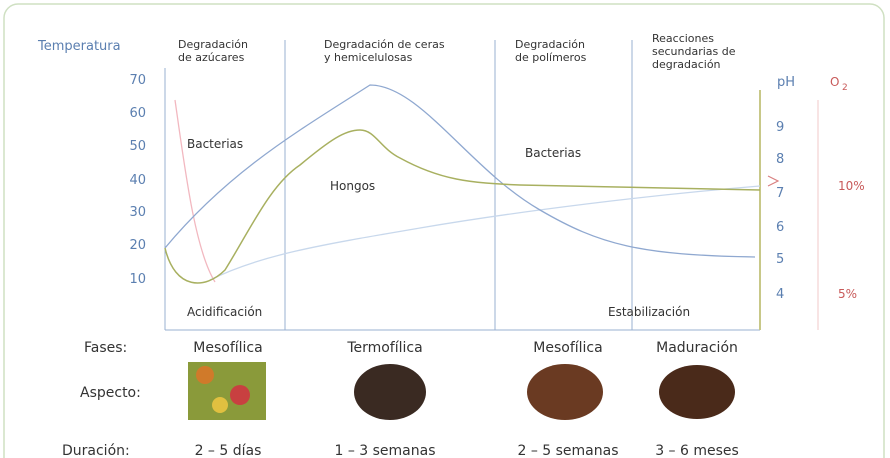 Image resolution: width=890 pixels, height=458 pixels. Describe the element at coordinates (686, 64) in the screenshot. I see `process-label: degradación` at that location.